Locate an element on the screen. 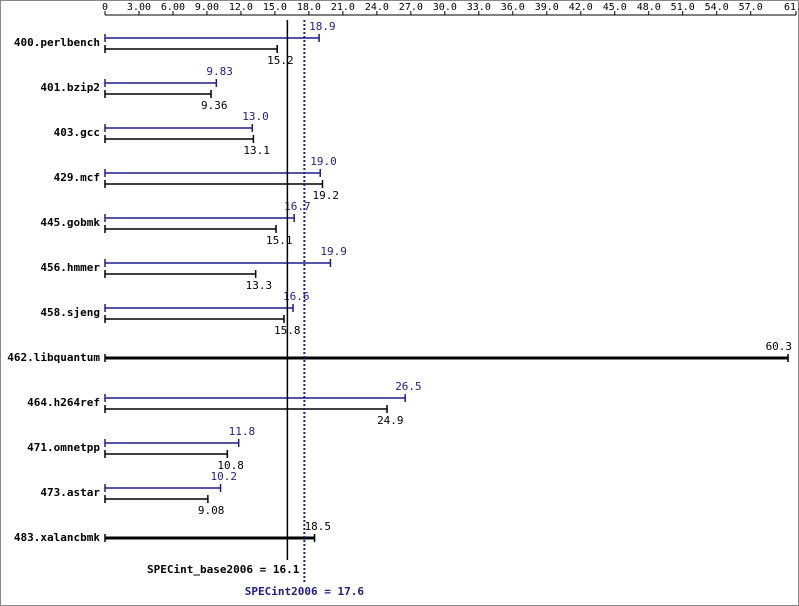 Image resolution: width=799 pixels, height=606 pixels. category-label: 456.hmmer is located at coordinates (70, 267).